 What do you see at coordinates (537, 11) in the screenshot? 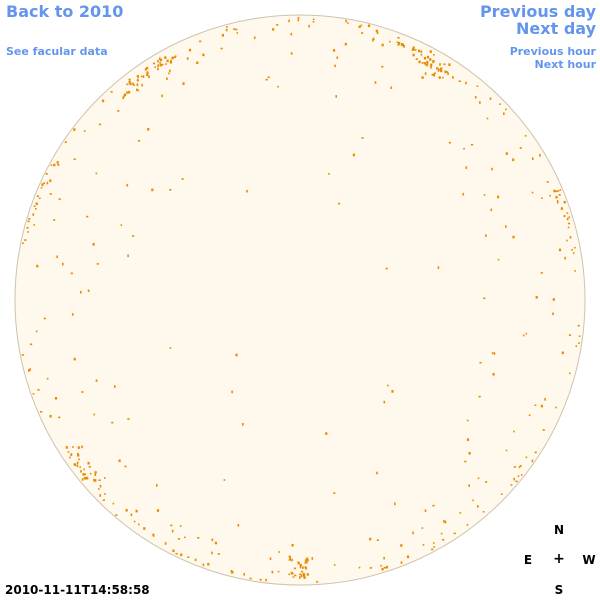
I see `previous-day-link: Previous day` at bounding box center [537, 11].